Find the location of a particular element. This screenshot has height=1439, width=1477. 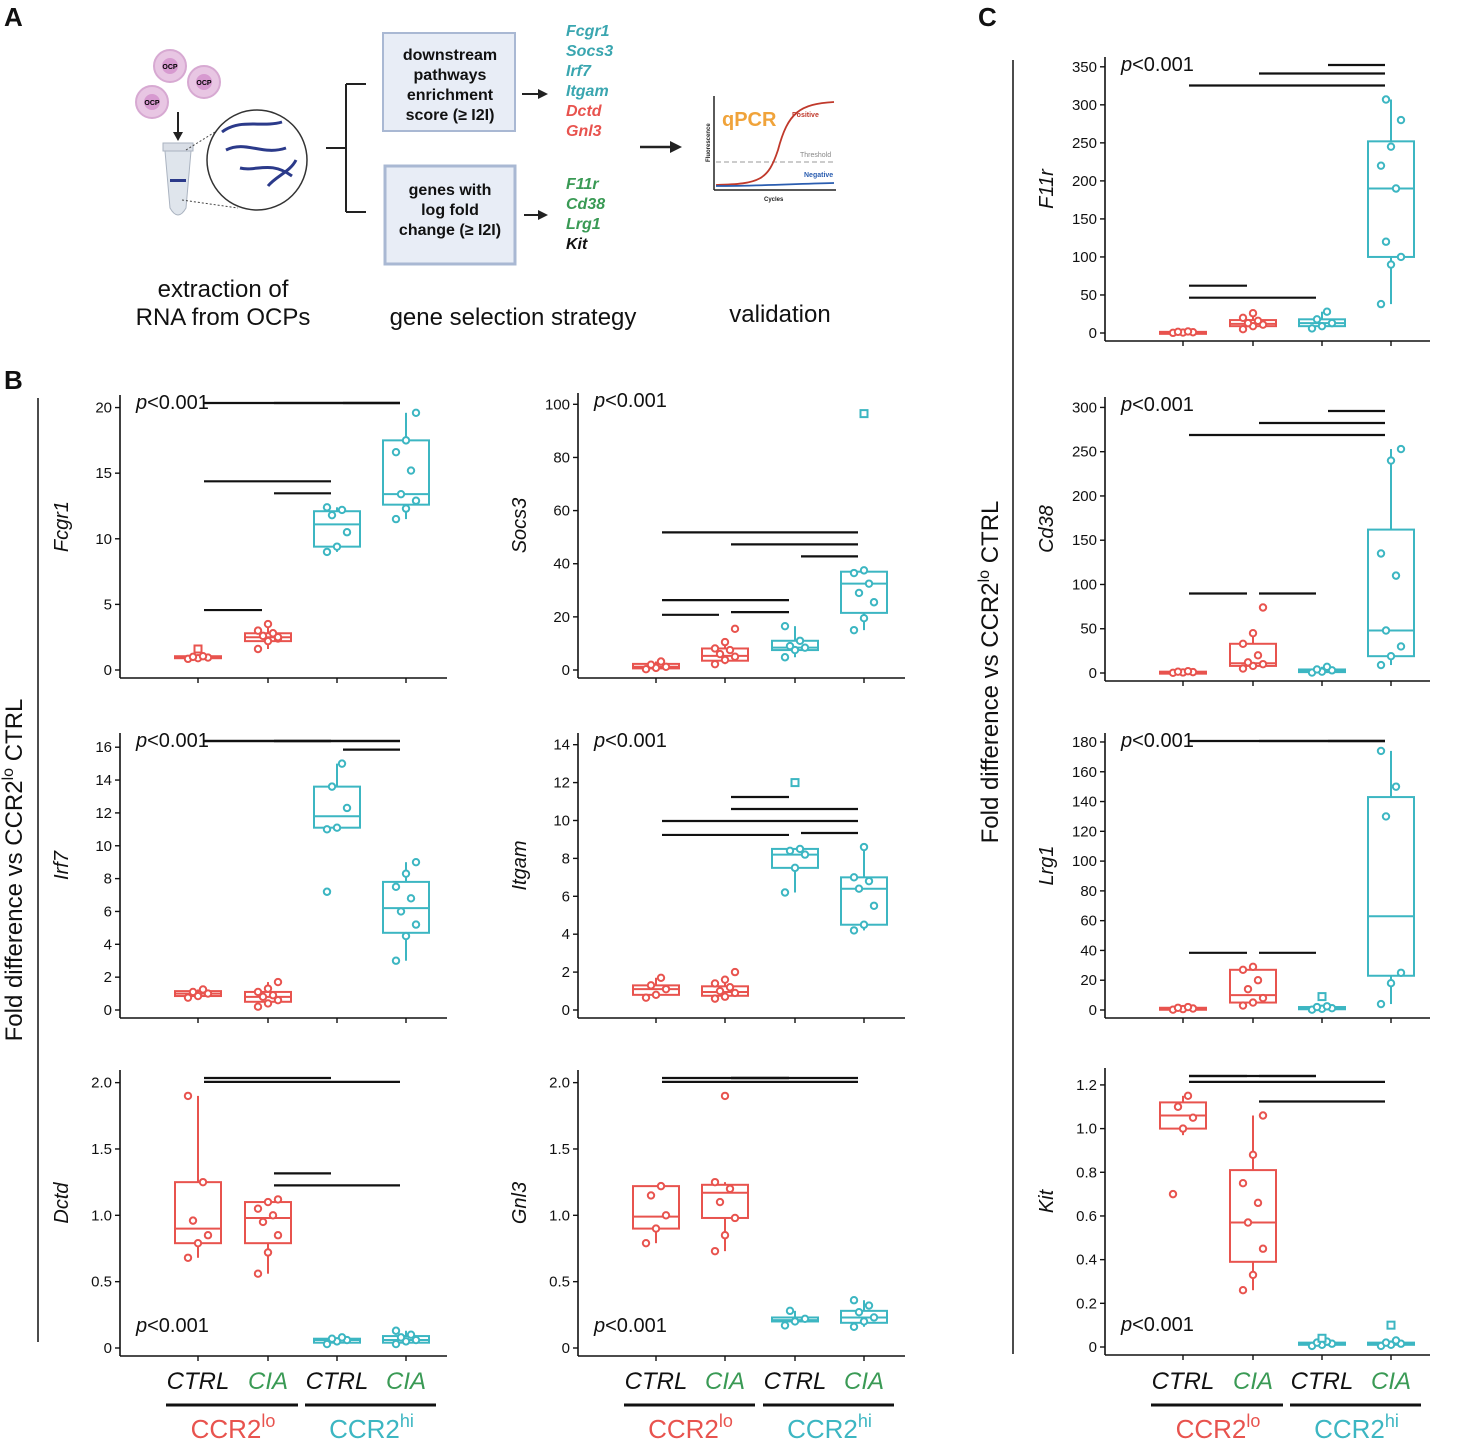

y-tick-label: 8 is located at coordinates (108, 879).